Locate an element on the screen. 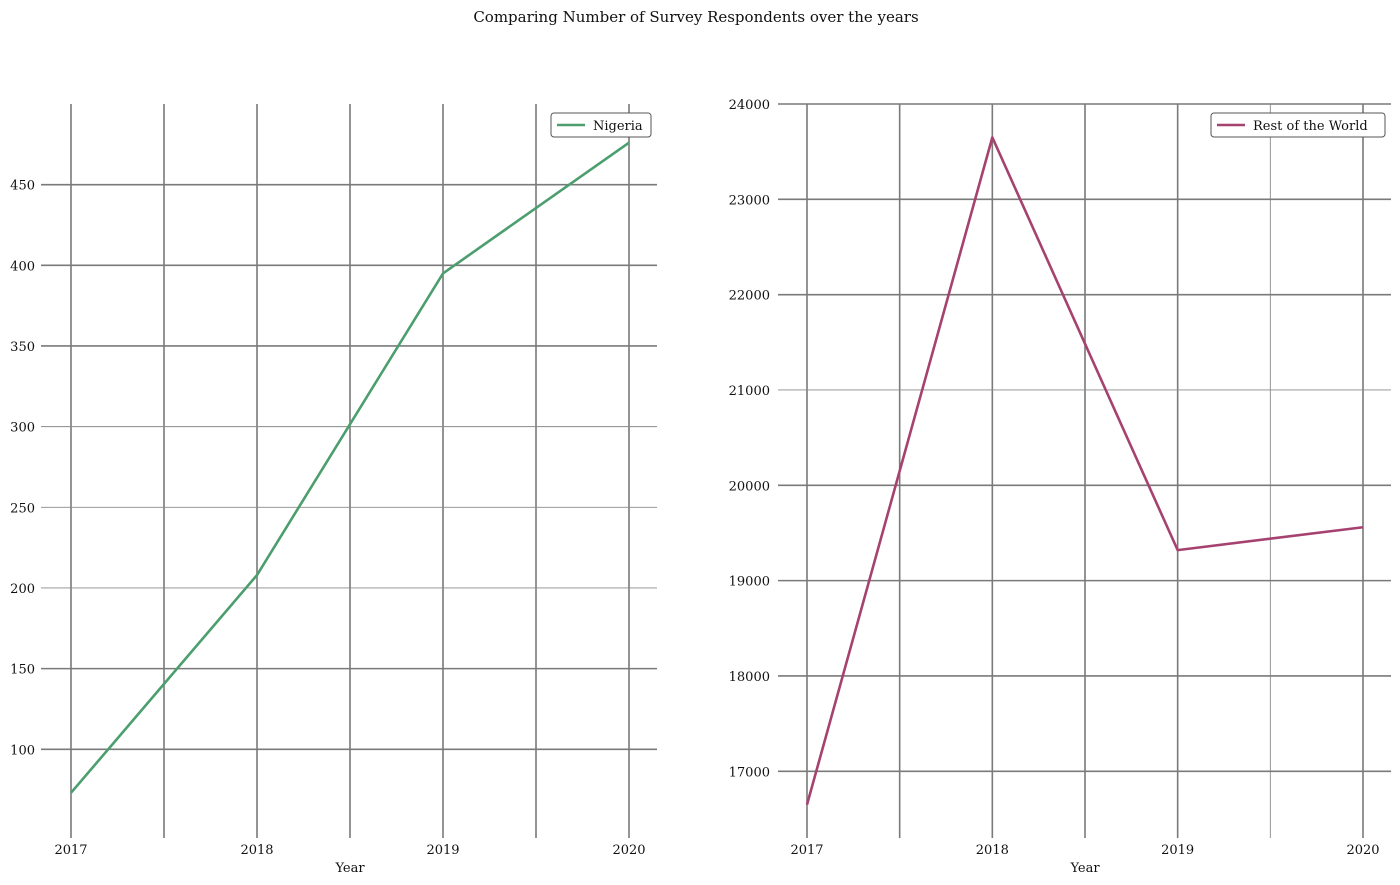 Image resolution: width=1400 pixels, height=885 pixels. y-tick-label: 150 is located at coordinates (22, 670).